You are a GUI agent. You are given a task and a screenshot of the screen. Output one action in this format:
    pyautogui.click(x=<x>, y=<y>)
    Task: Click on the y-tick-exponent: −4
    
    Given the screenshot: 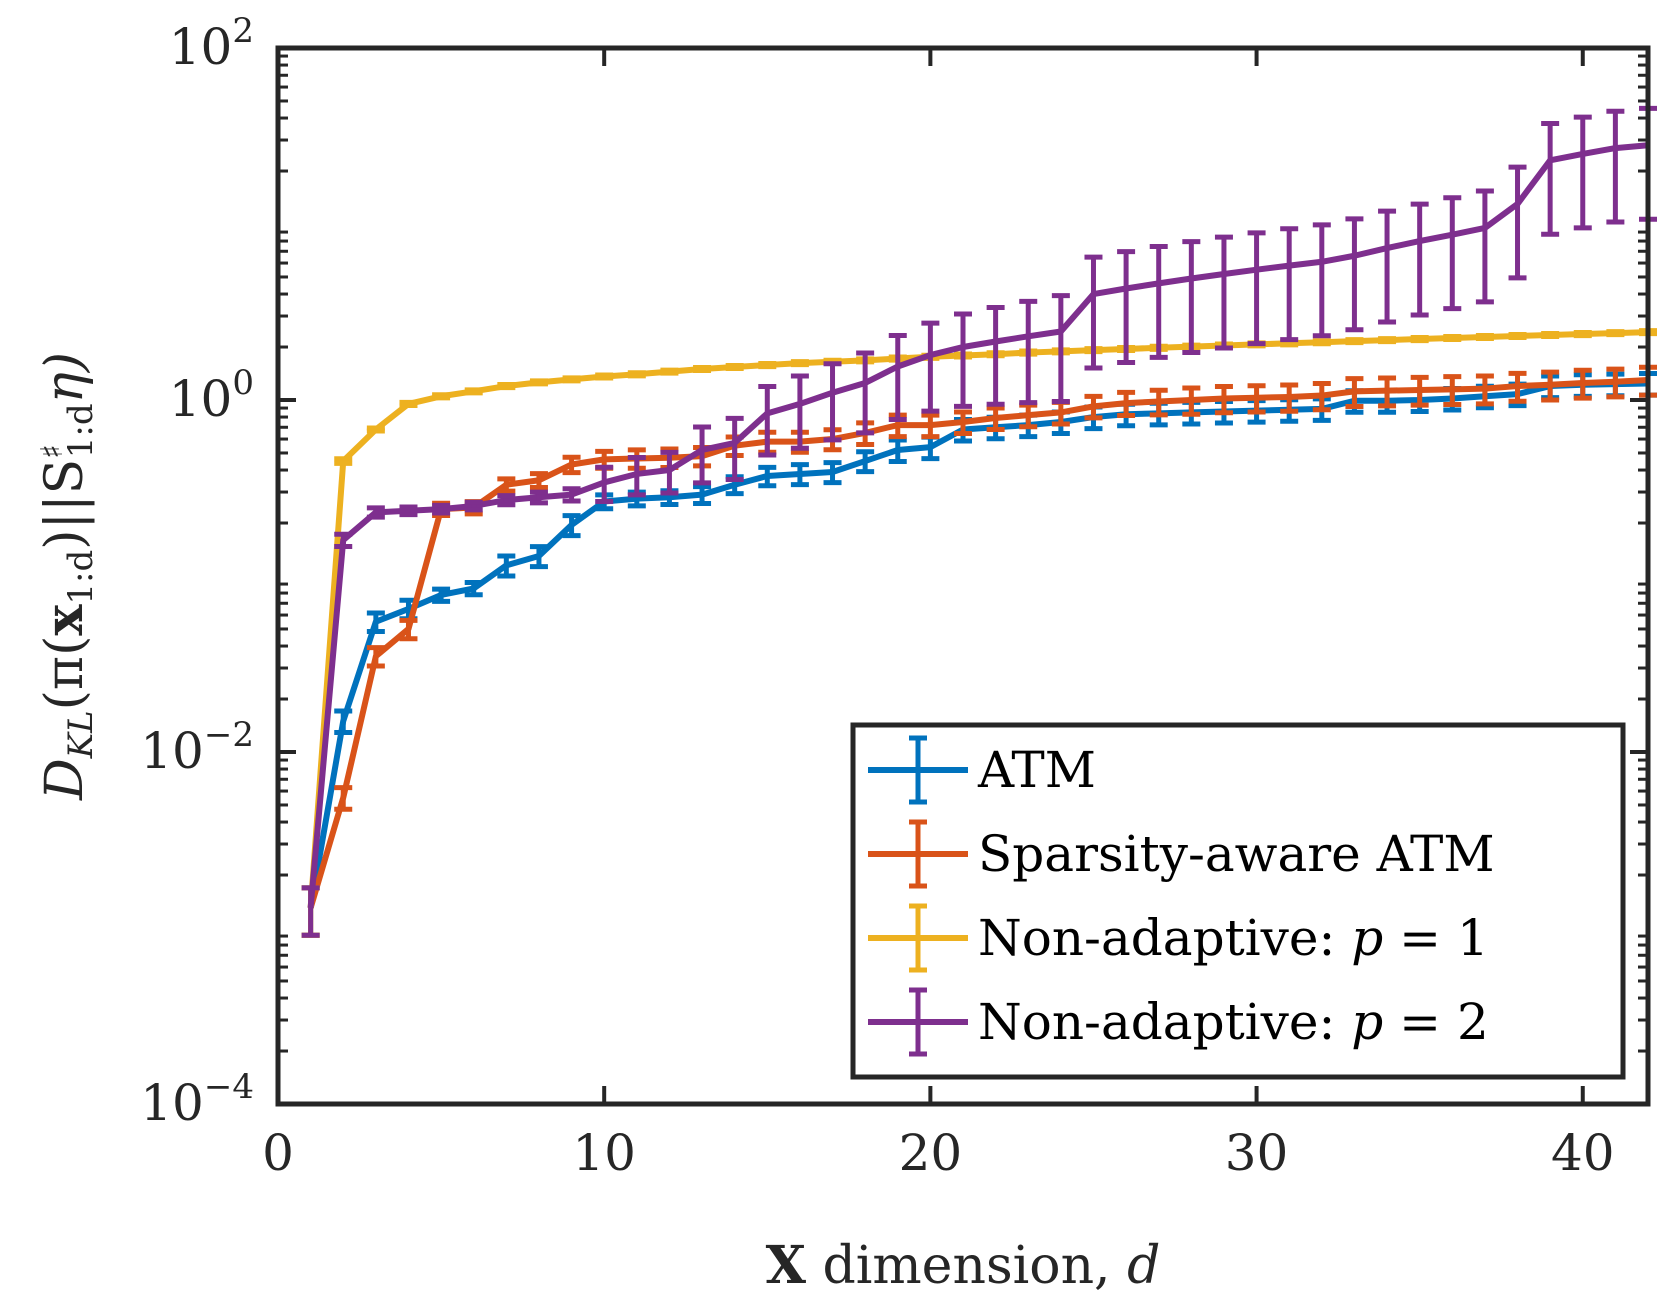 What is the action you would take?
    pyautogui.click(x=229, y=1087)
    